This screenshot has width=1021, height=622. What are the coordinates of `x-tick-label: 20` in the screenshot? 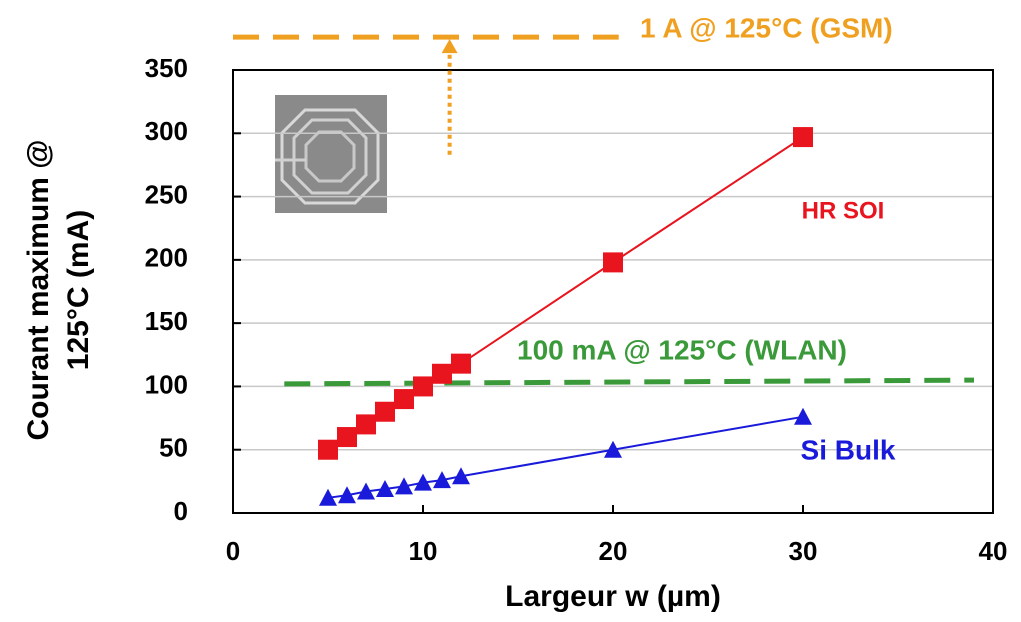 It's located at (613, 551).